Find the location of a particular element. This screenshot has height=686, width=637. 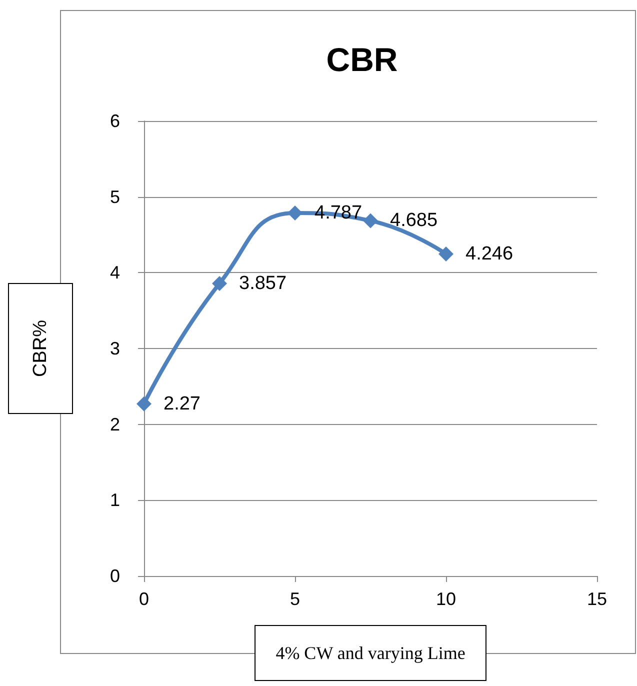

y-tick-label: 3 is located at coordinates (115, 348).